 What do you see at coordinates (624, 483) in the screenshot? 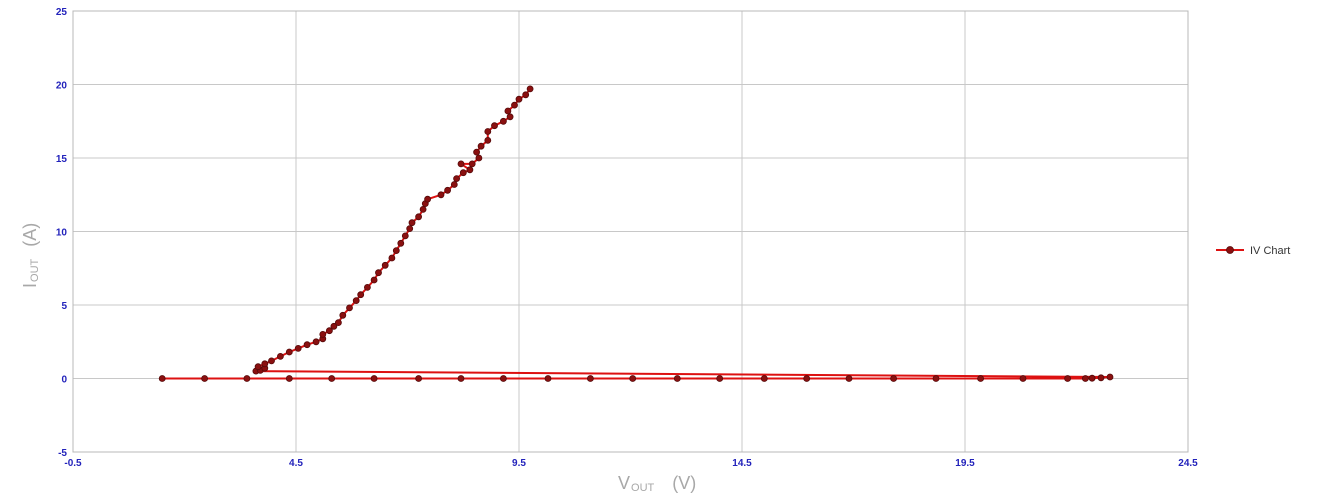
I see `x-axis-title-symbol: V` at bounding box center [624, 483].